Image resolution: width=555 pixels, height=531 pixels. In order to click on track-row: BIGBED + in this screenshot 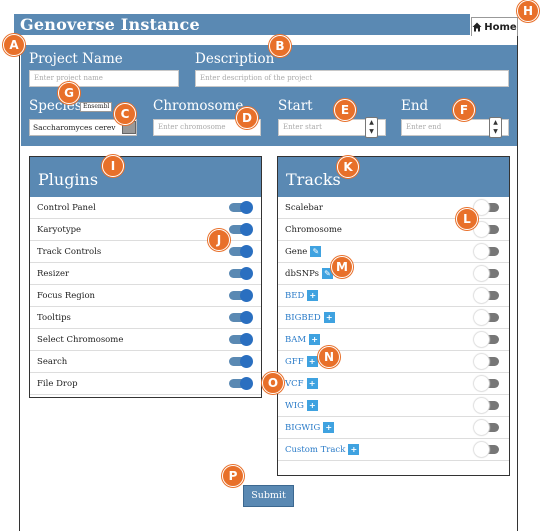, I will do `click(393, 318)`.